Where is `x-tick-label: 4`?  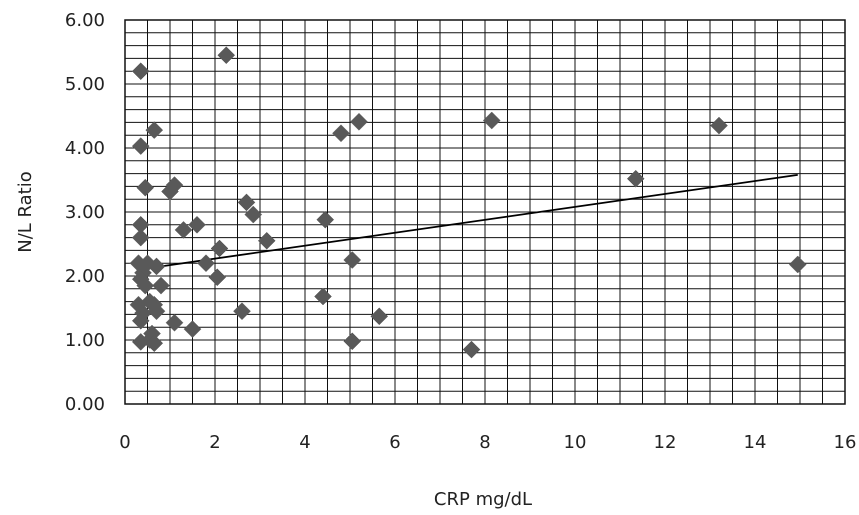 x-tick-label: 4 is located at coordinates (304, 442).